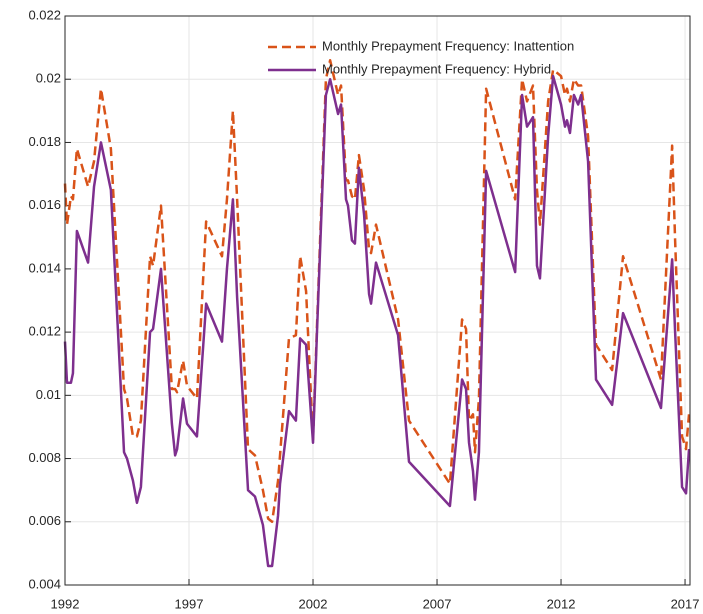  Describe the element at coordinates (561, 603) in the screenshot. I see `x-tick-label: 2012` at that location.